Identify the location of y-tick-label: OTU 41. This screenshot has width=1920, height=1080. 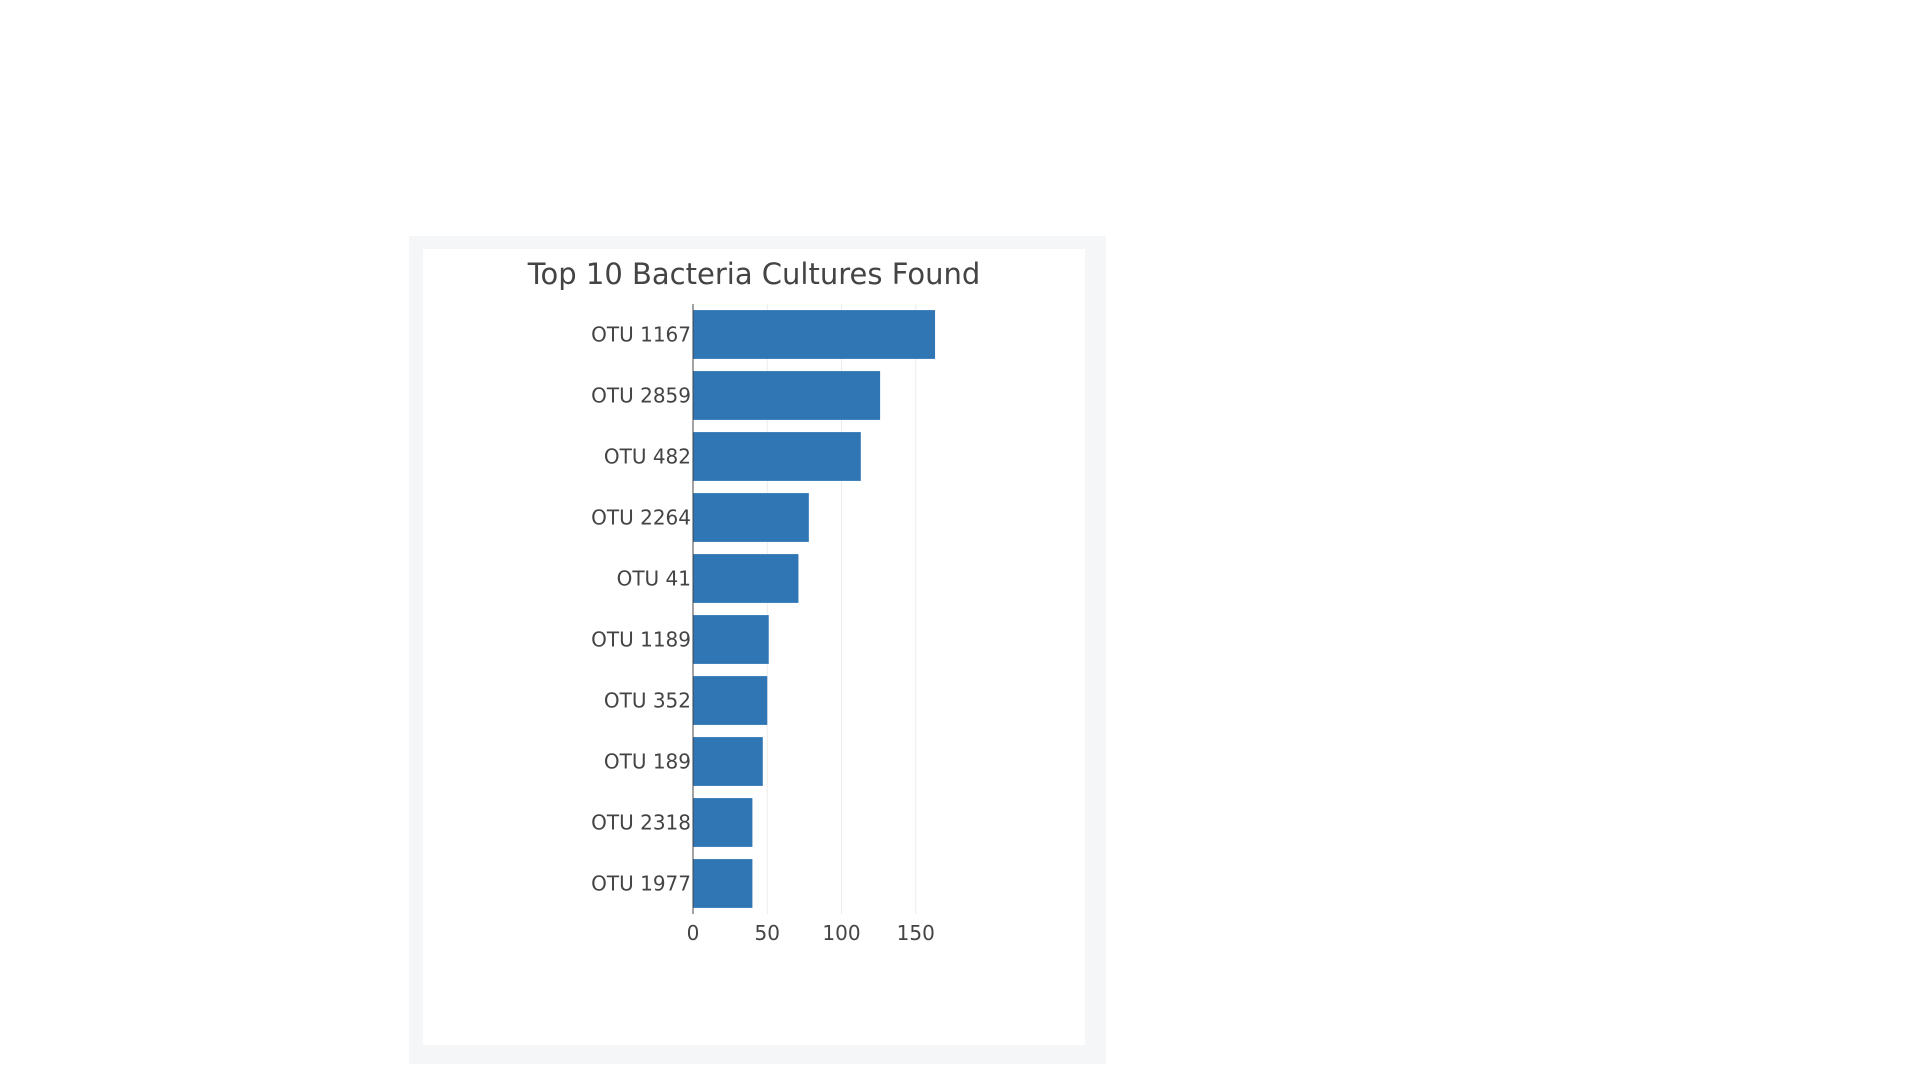
(654, 579).